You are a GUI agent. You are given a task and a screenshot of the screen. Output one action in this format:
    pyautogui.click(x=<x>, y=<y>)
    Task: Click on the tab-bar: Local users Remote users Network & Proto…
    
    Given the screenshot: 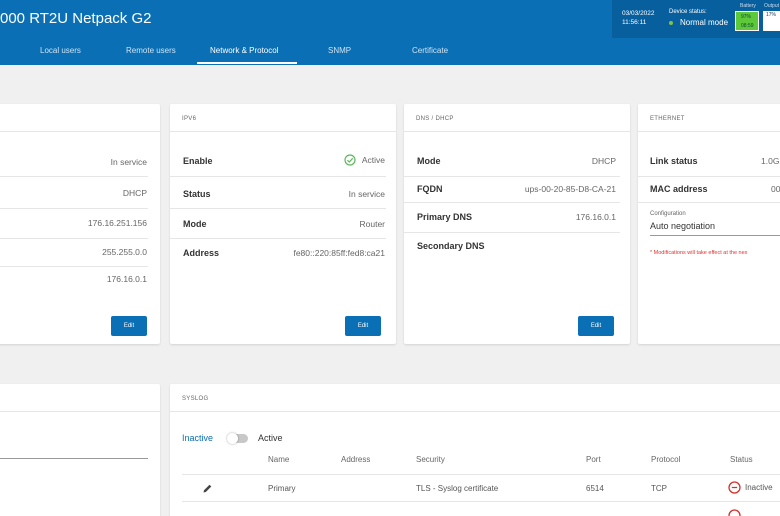 What is the action you would take?
    pyautogui.click(x=390, y=51)
    